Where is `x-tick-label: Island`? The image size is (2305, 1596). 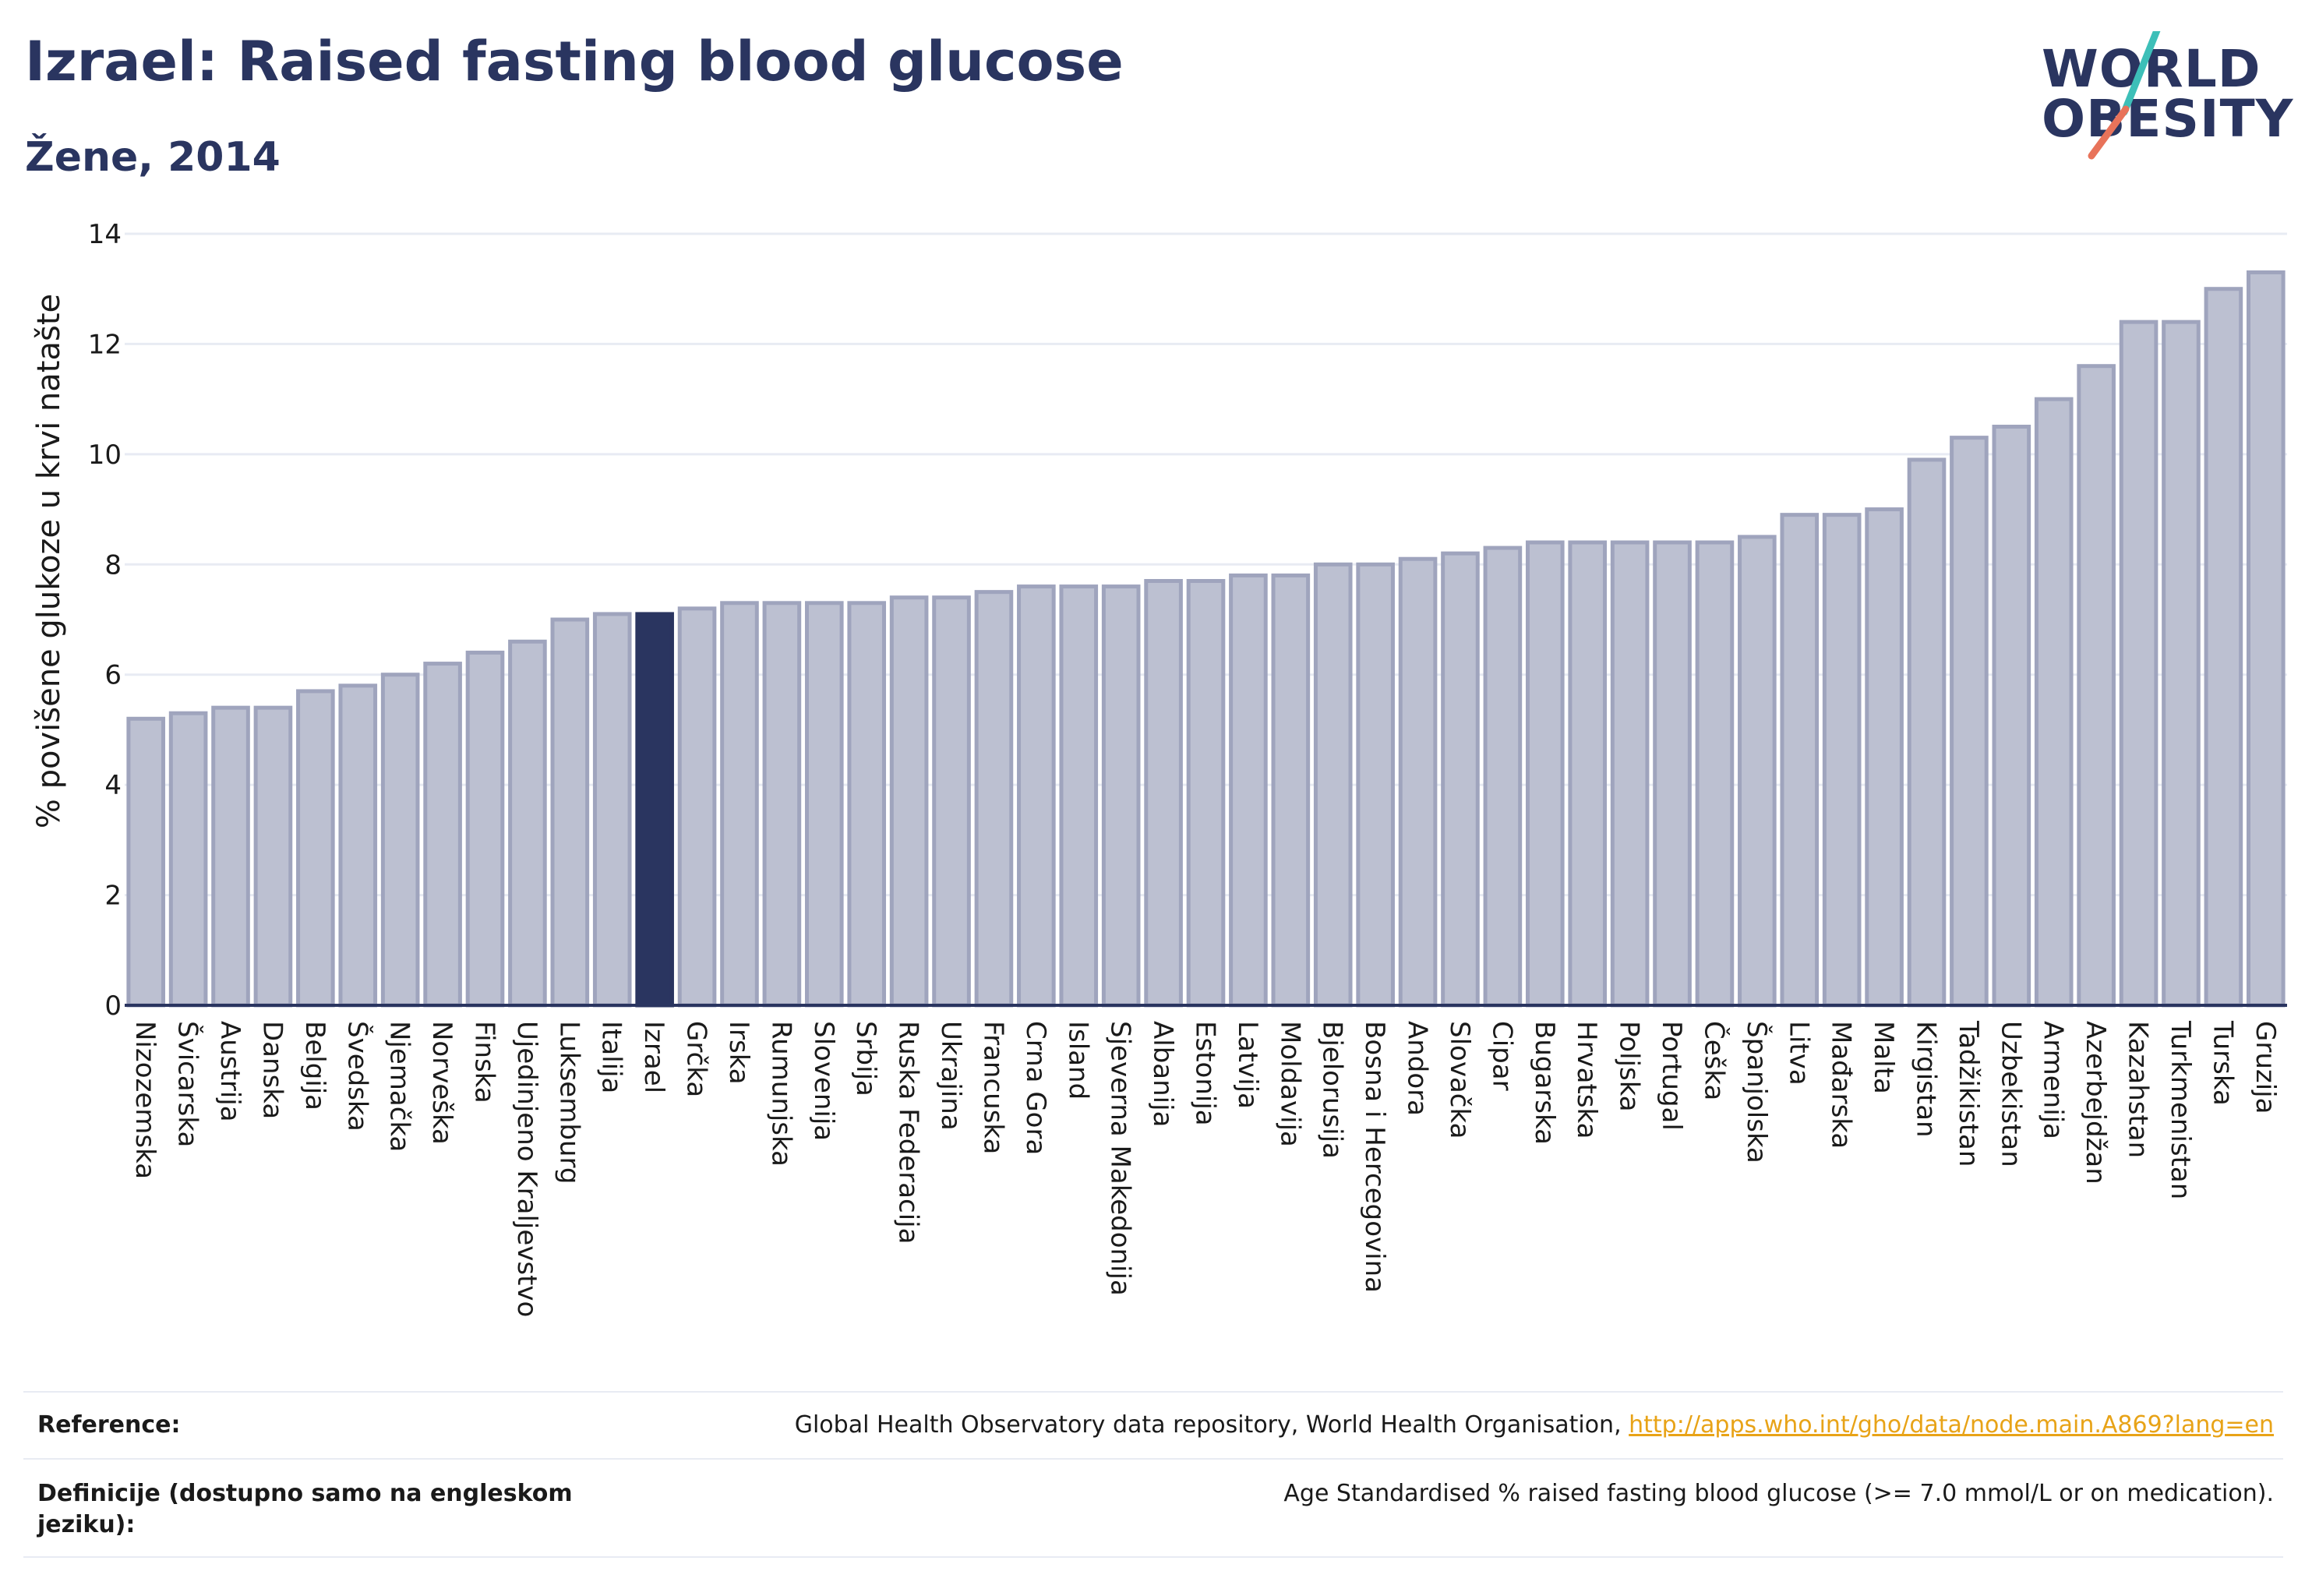
x-tick-label: Island is located at coordinates (1077, 1060).